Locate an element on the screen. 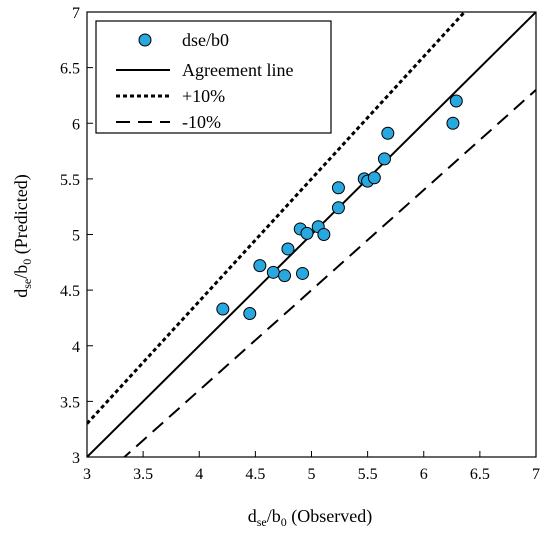  y-tick-label: 6.5 is located at coordinates (70, 69).